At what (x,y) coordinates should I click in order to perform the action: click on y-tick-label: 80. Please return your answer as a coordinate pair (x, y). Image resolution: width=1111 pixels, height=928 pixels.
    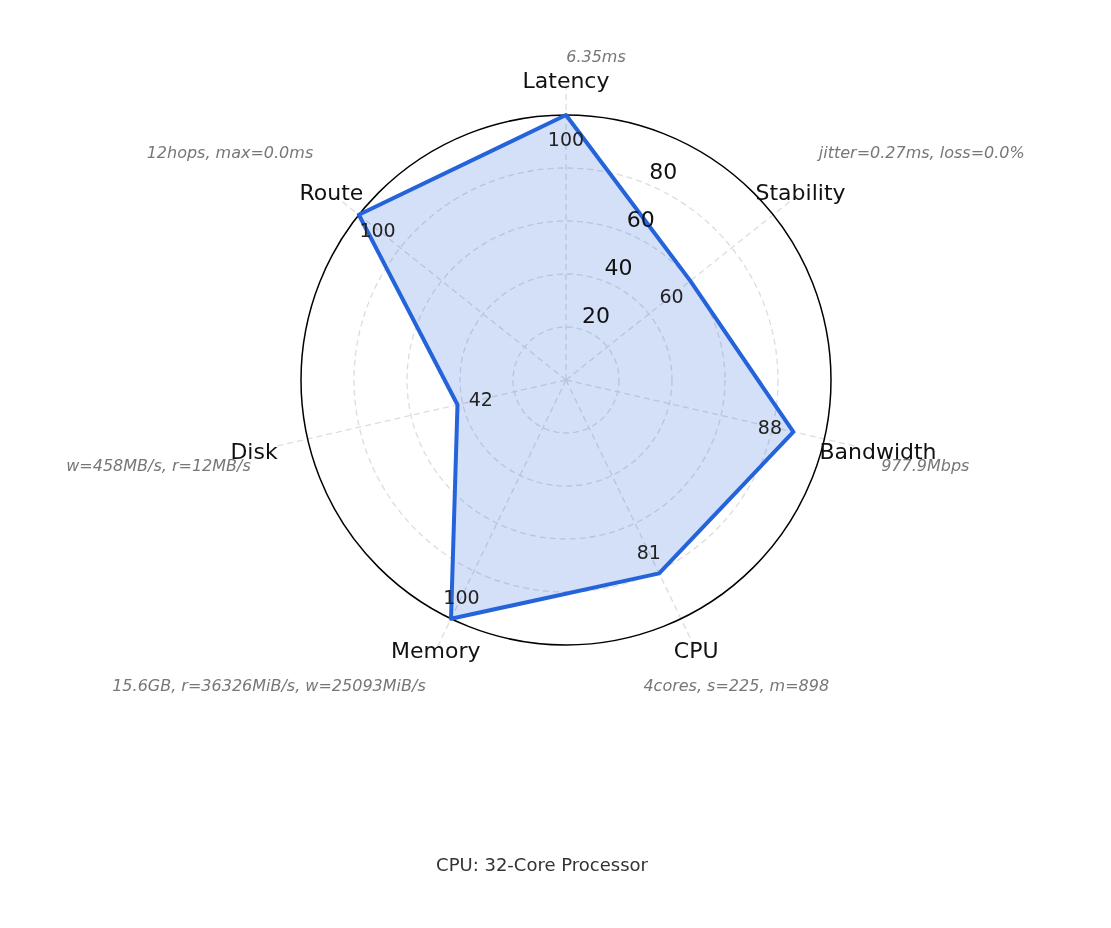
    Looking at the image, I should click on (663, 172).